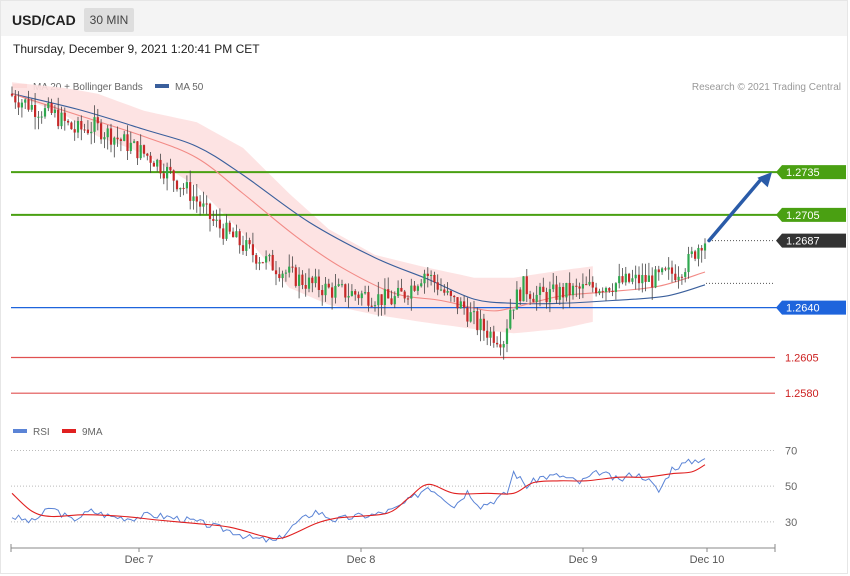 This screenshot has height=576, width=850. Describe the element at coordinates (811, 240) in the screenshot. I see `level-badges: 1.2735 1.2705 1.2687 1.2640` at that location.